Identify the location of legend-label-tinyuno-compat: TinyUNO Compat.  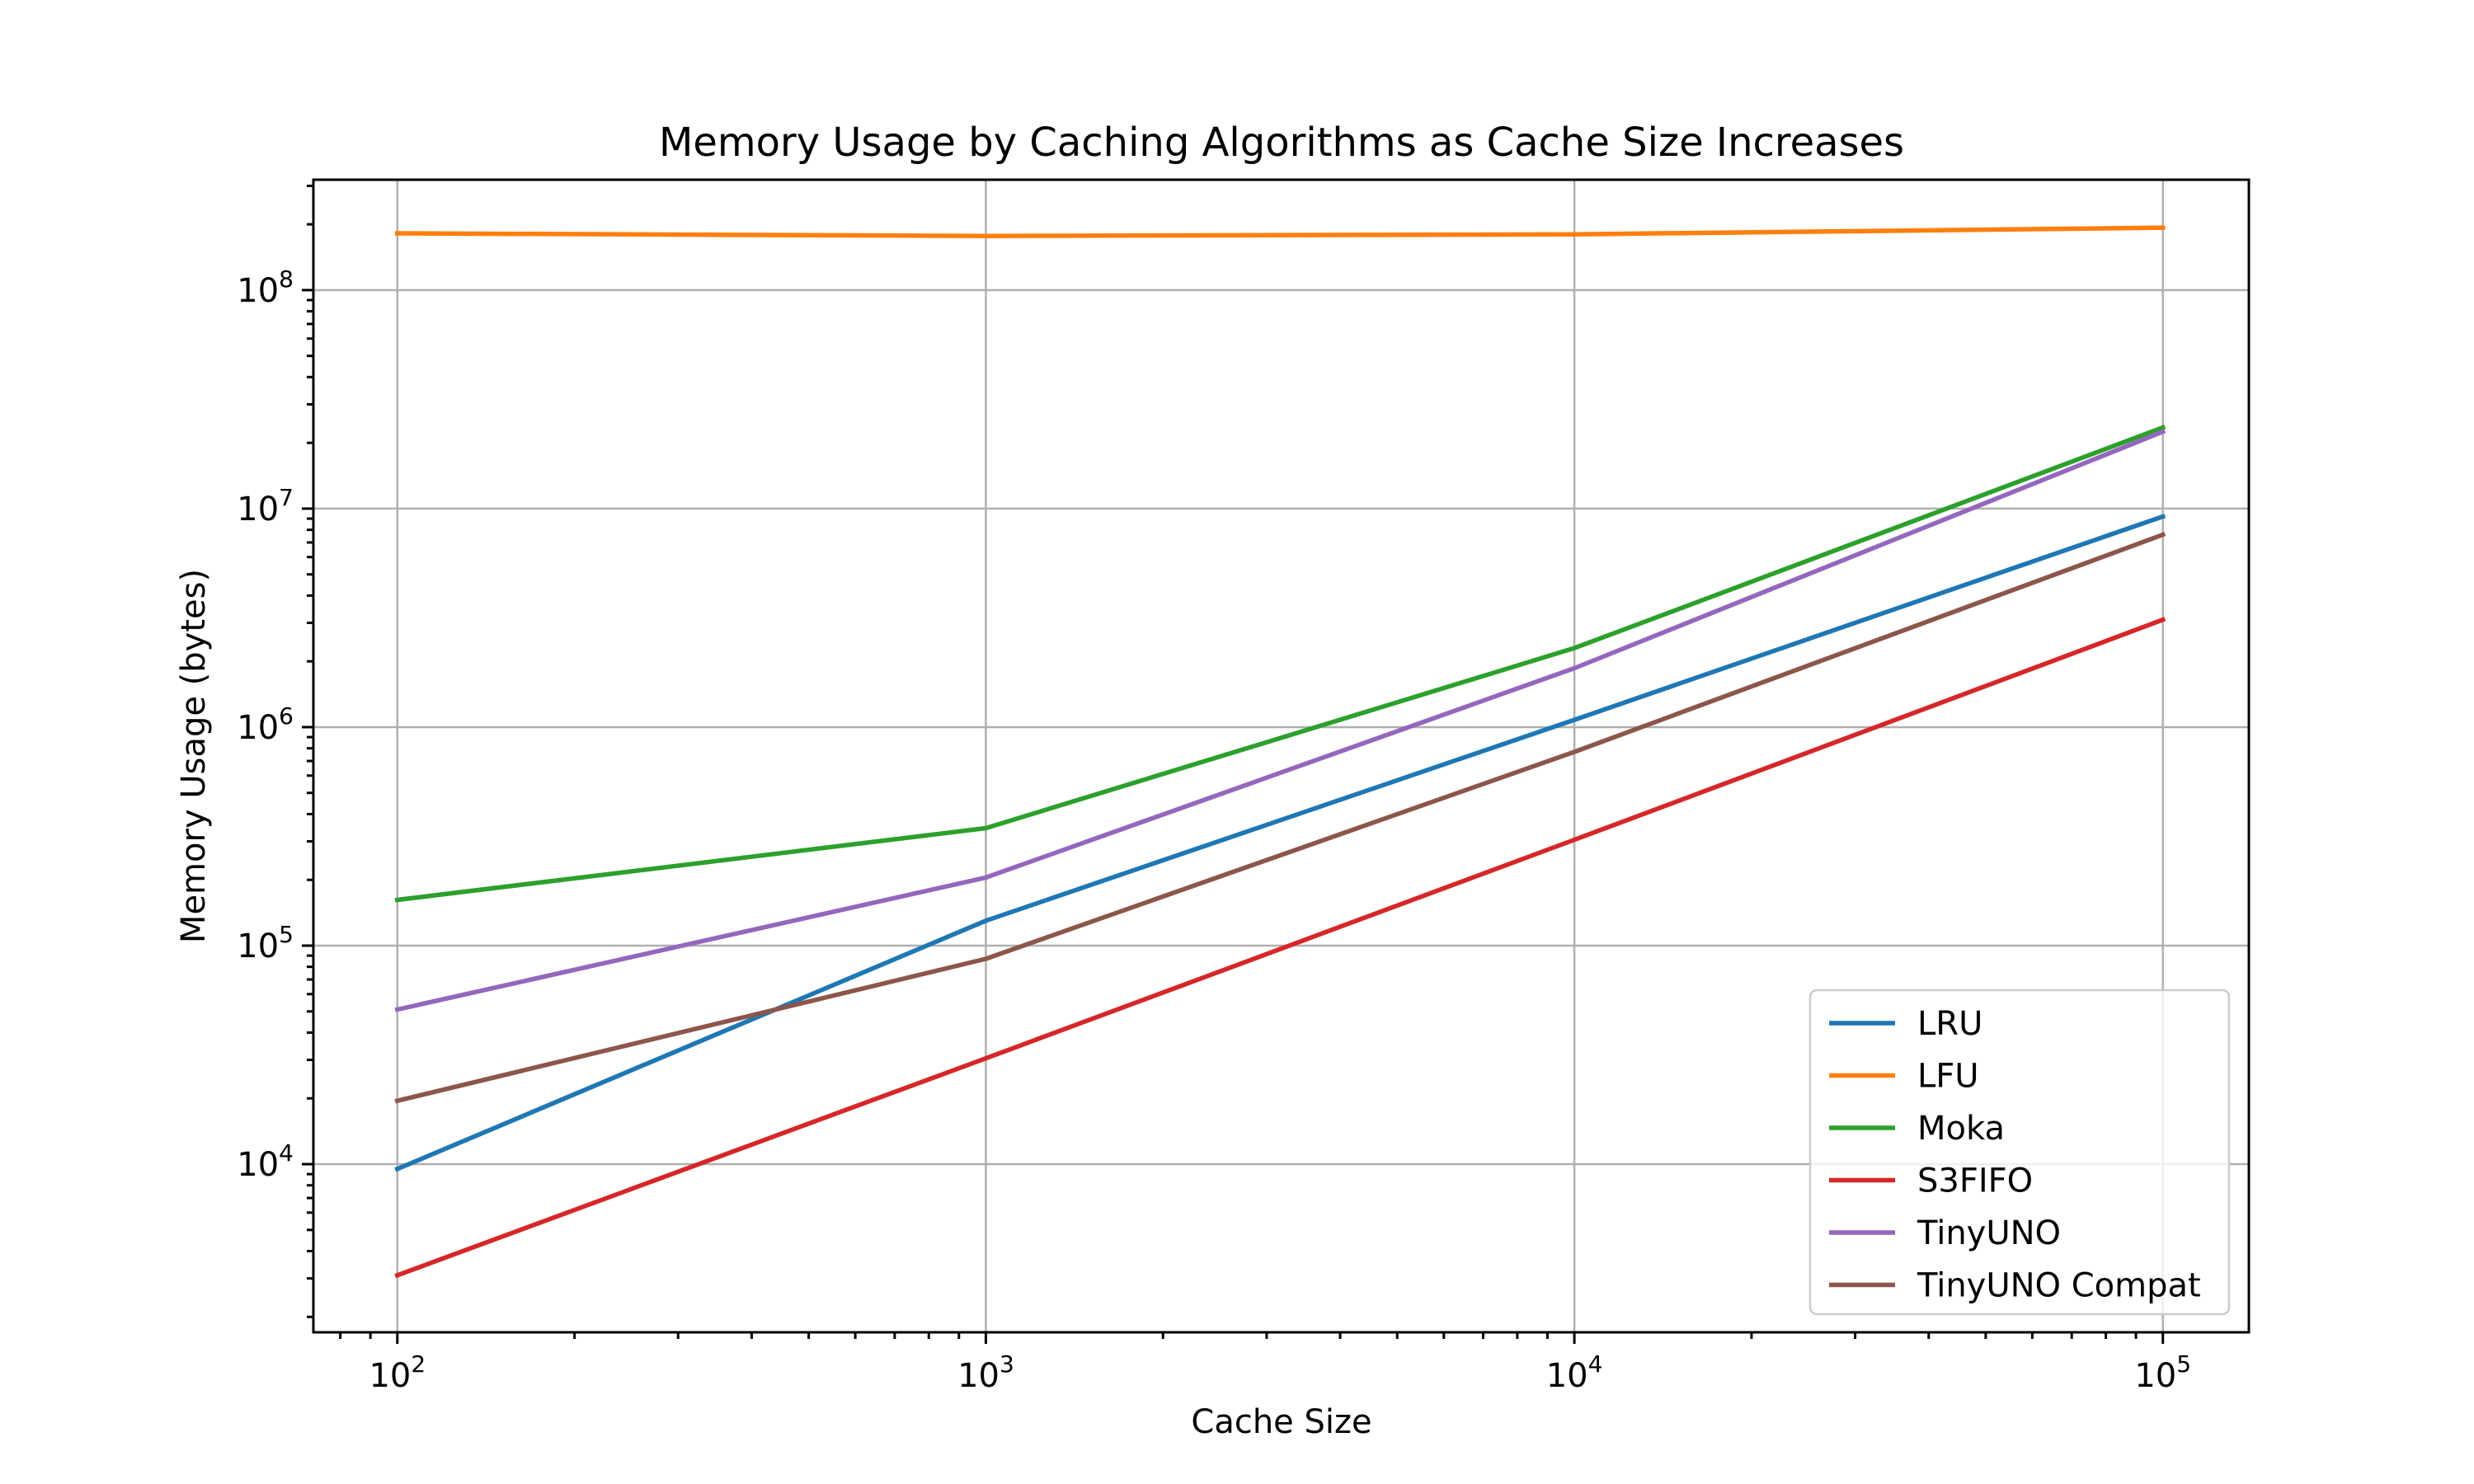
(2059, 1286).